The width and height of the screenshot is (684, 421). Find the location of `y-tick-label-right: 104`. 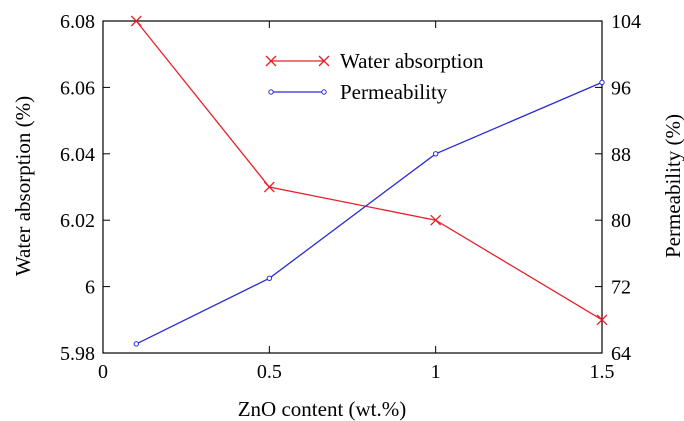

y-tick-label-right: 104 is located at coordinates (626, 22).